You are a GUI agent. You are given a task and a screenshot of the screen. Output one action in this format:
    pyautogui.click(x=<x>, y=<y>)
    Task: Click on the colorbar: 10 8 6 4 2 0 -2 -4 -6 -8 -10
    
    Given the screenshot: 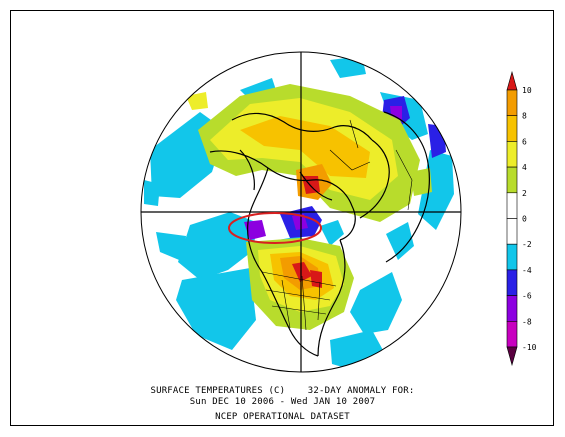 What is the action you would take?
    pyautogui.click(x=521, y=218)
    